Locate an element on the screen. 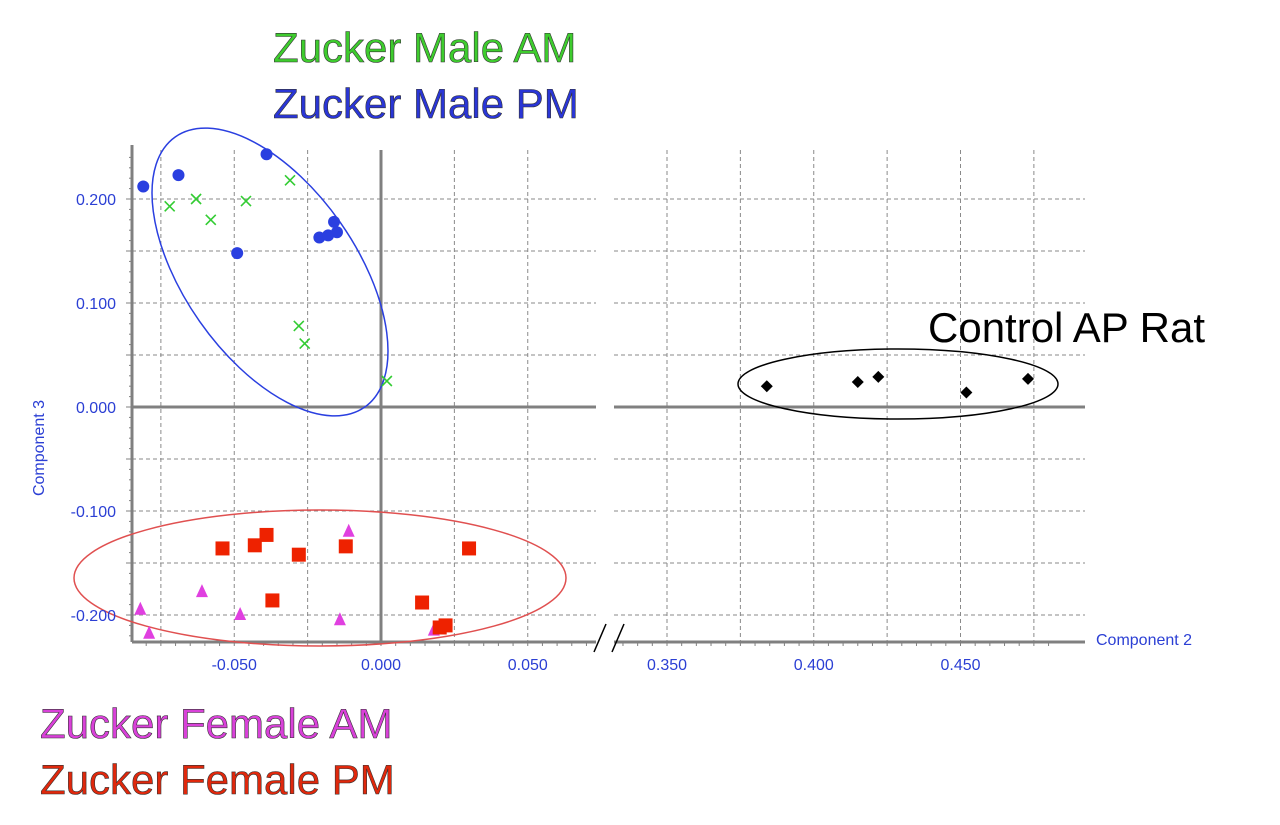 The height and width of the screenshot is (825, 1280). legend-label-zucker-male-am: Zucker Male AM is located at coordinates (424, 47).